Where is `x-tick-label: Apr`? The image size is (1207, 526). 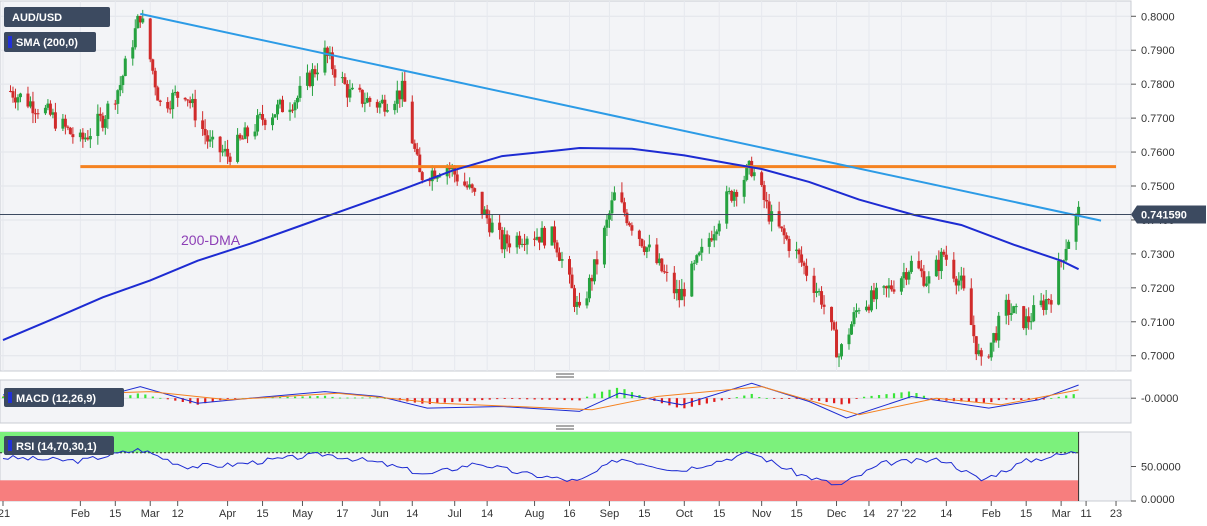
x-tick-label: Apr is located at coordinates (227, 514).